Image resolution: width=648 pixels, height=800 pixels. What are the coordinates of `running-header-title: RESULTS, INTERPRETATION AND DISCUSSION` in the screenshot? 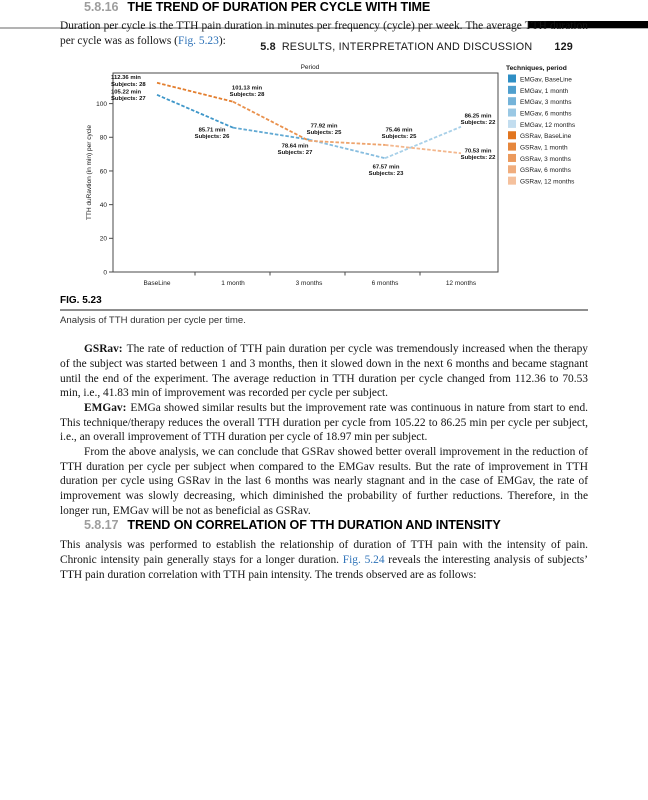 It's located at (407, 47).